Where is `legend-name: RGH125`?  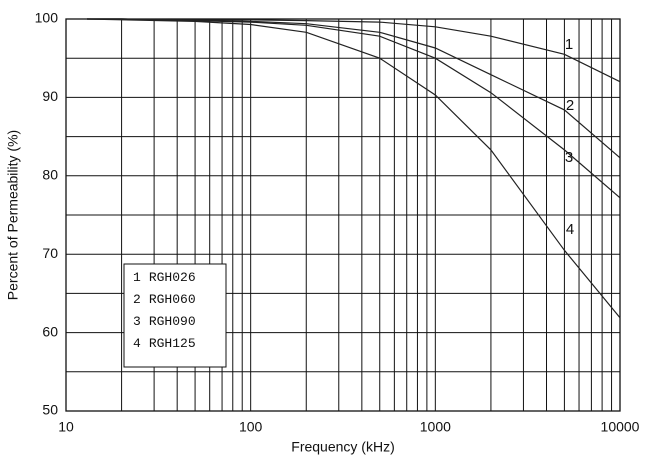
legend-name: RGH125 is located at coordinates (172, 343).